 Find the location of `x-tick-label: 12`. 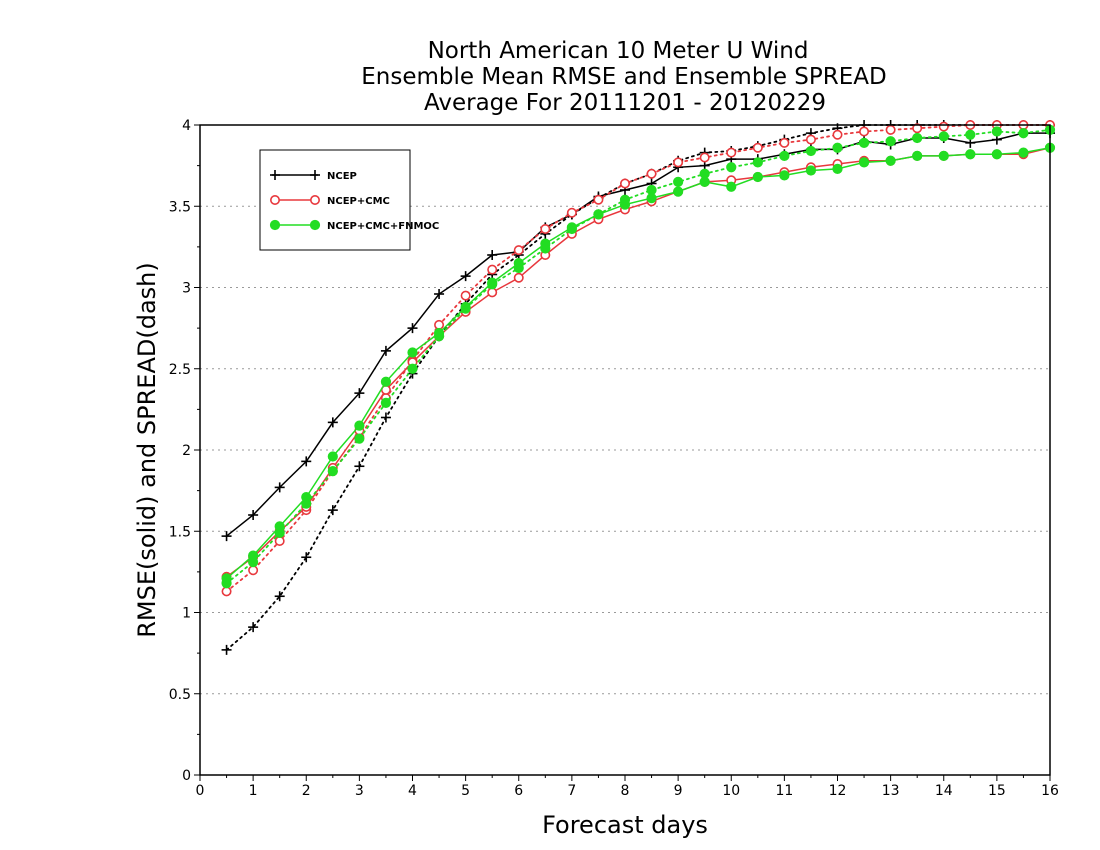

x-tick-label: 12 is located at coordinates (838, 791).